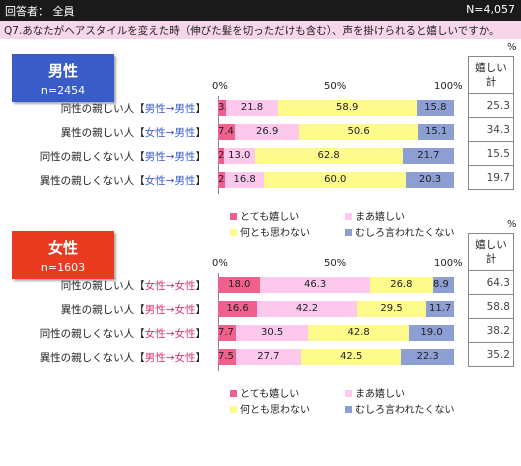 Image resolution: width=521 pixels, height=466 pixels. Describe the element at coordinates (491, 307) in the screenshot. I see `sum-value: 58.8` at that location.